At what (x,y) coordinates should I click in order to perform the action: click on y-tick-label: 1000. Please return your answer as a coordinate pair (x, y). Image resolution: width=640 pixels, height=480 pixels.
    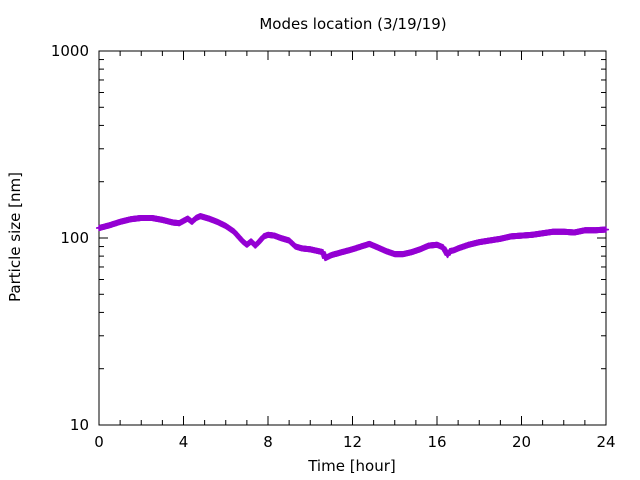
    Looking at the image, I should click on (70, 51).